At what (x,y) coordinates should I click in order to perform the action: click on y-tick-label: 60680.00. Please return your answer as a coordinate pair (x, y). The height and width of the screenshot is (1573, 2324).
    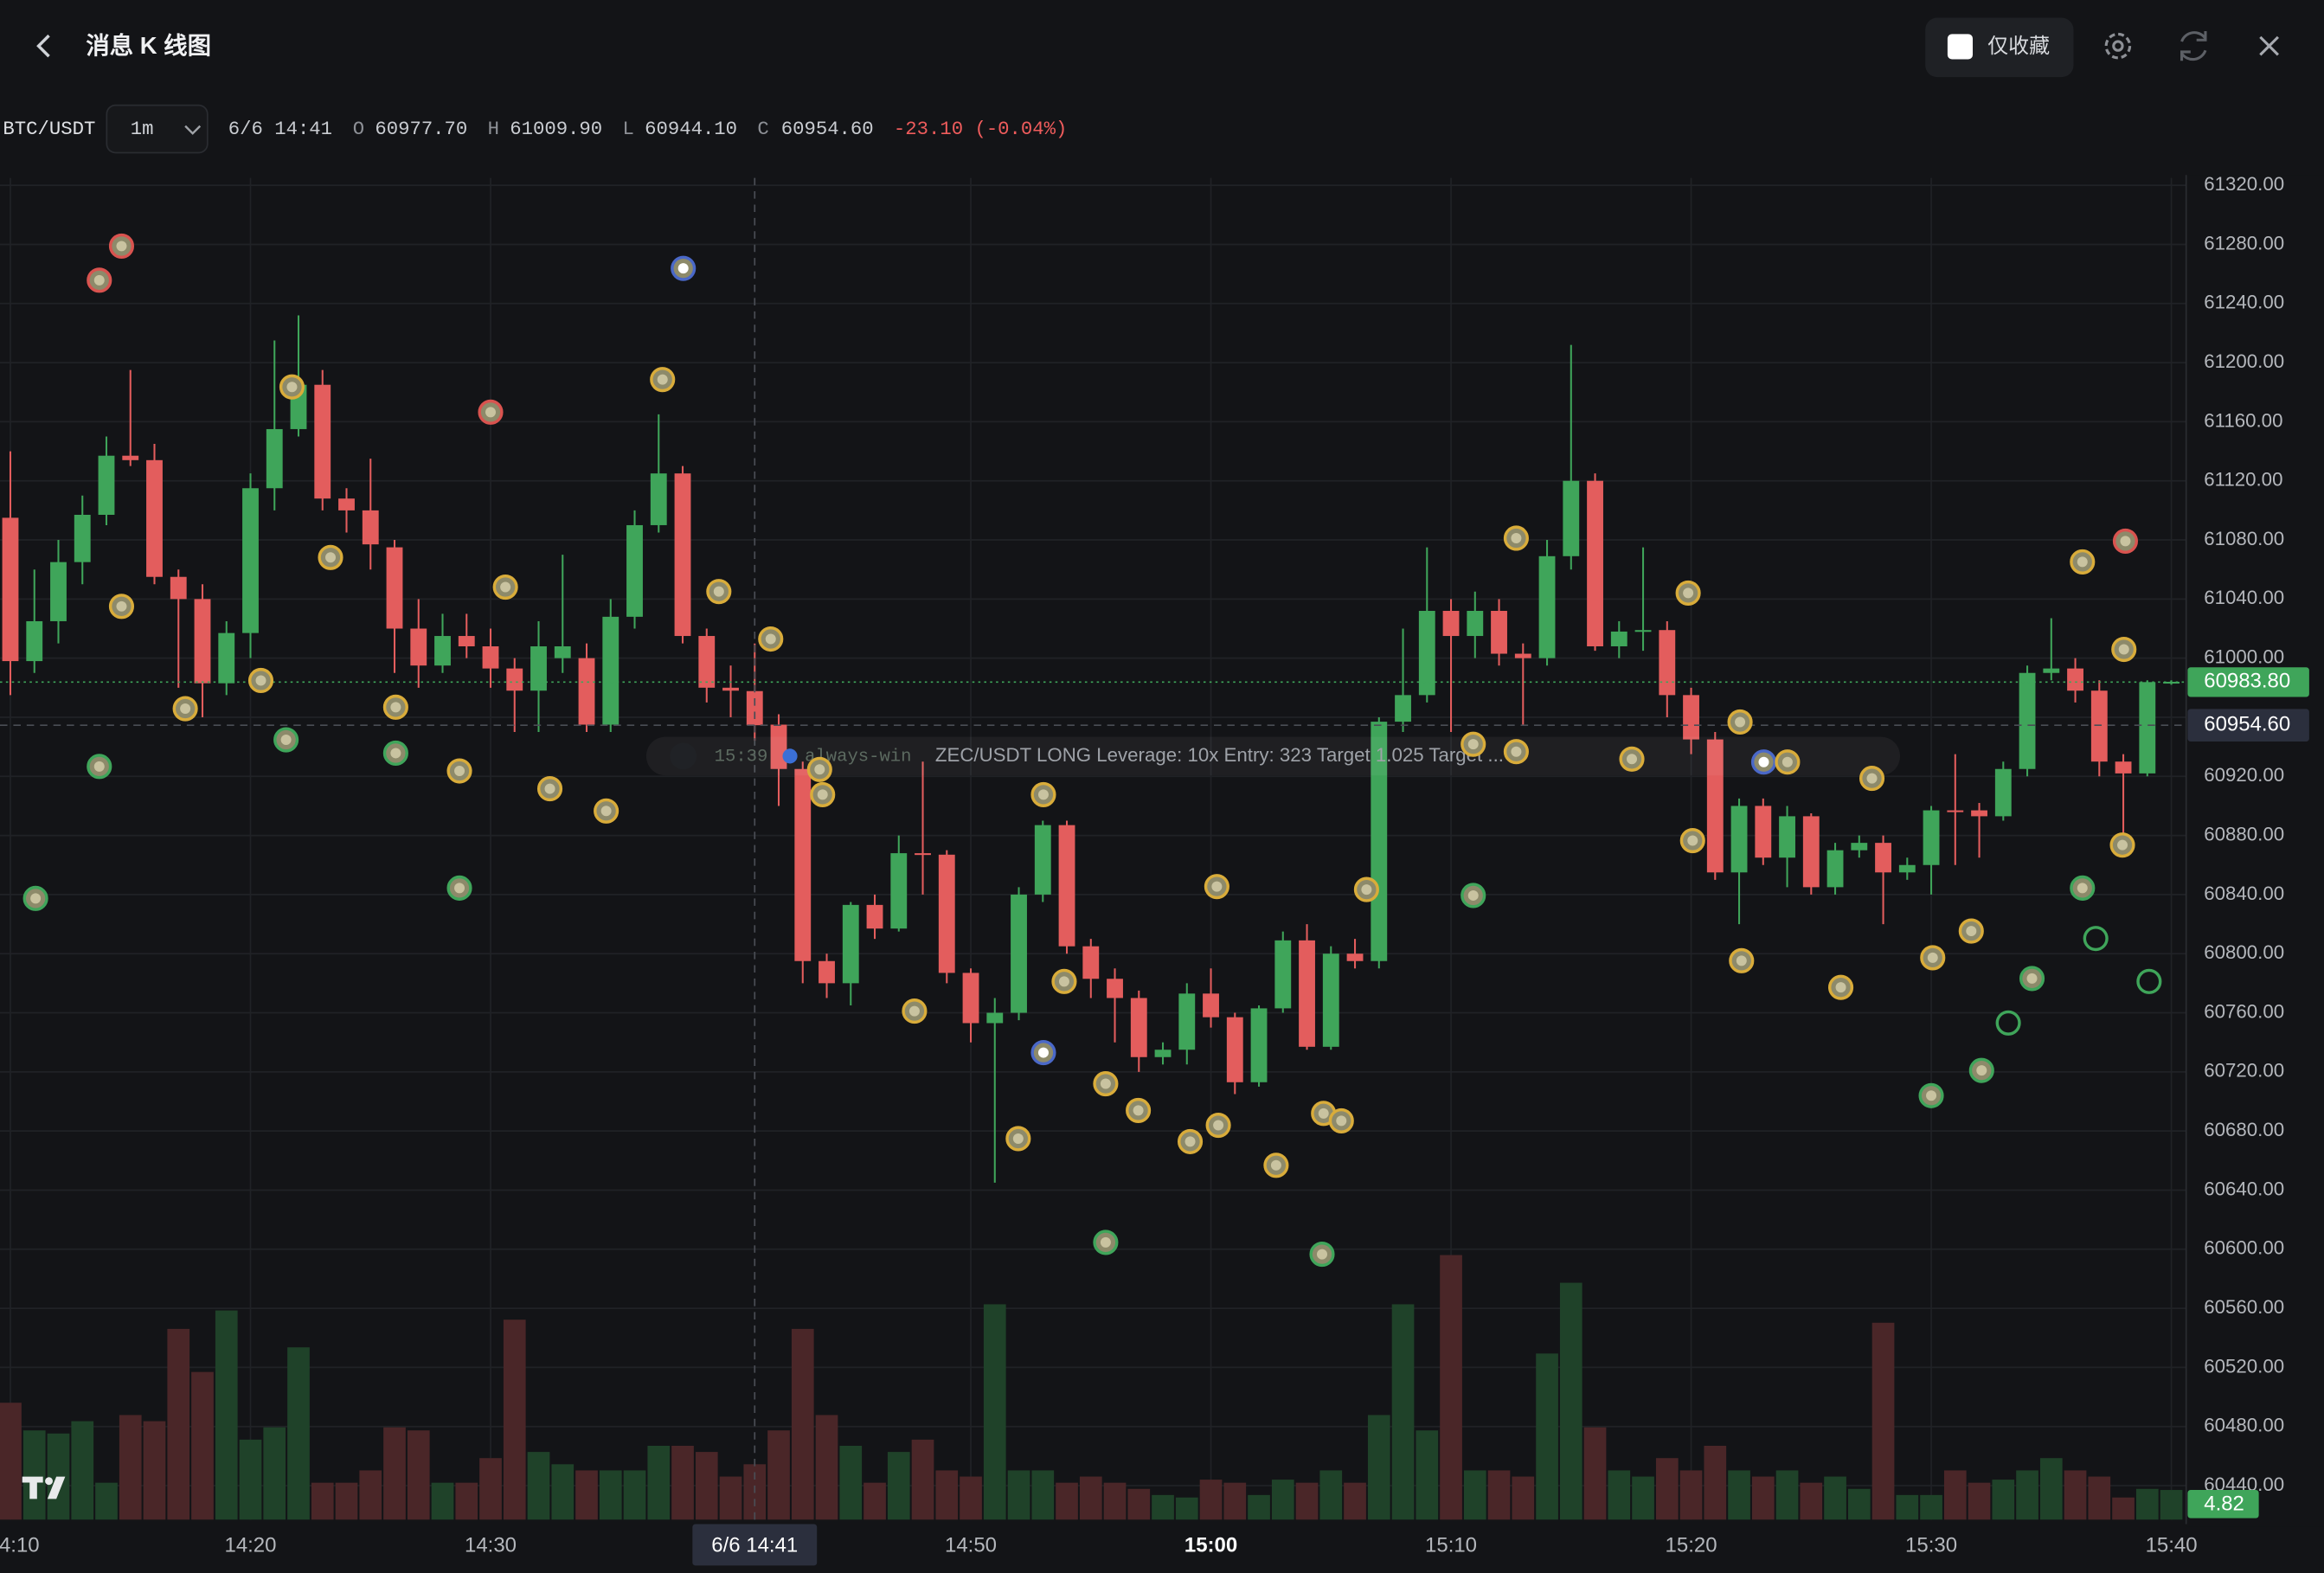
    Looking at the image, I should click on (2244, 1129).